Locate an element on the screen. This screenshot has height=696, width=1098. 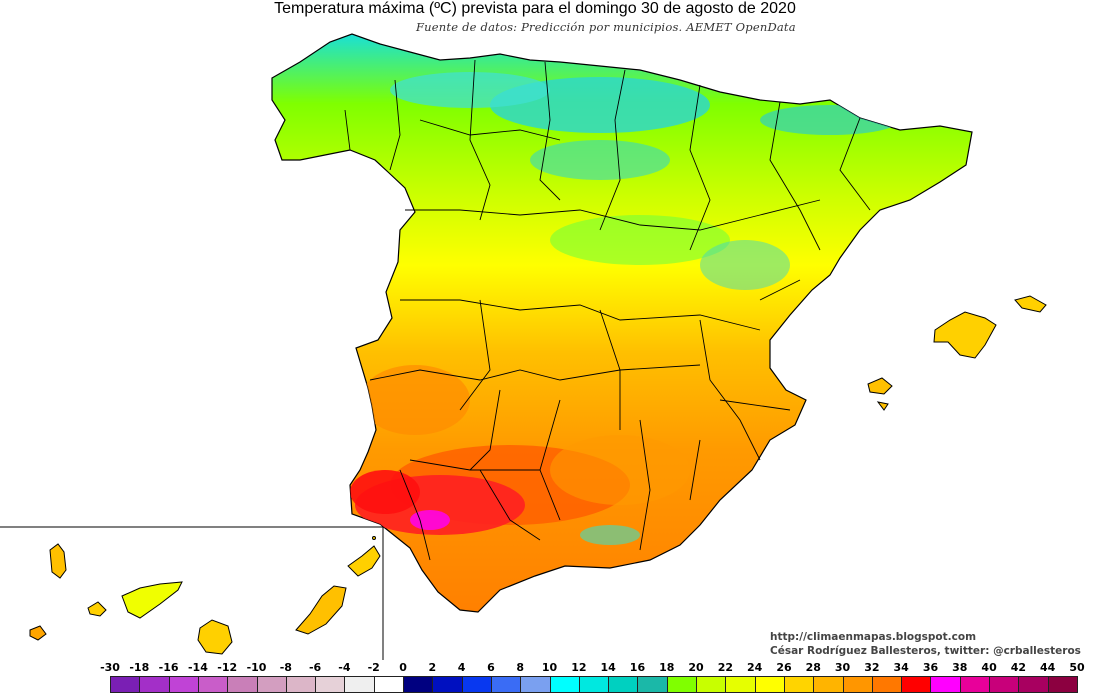
legend-label: 2 is located at coordinates (432, 667).